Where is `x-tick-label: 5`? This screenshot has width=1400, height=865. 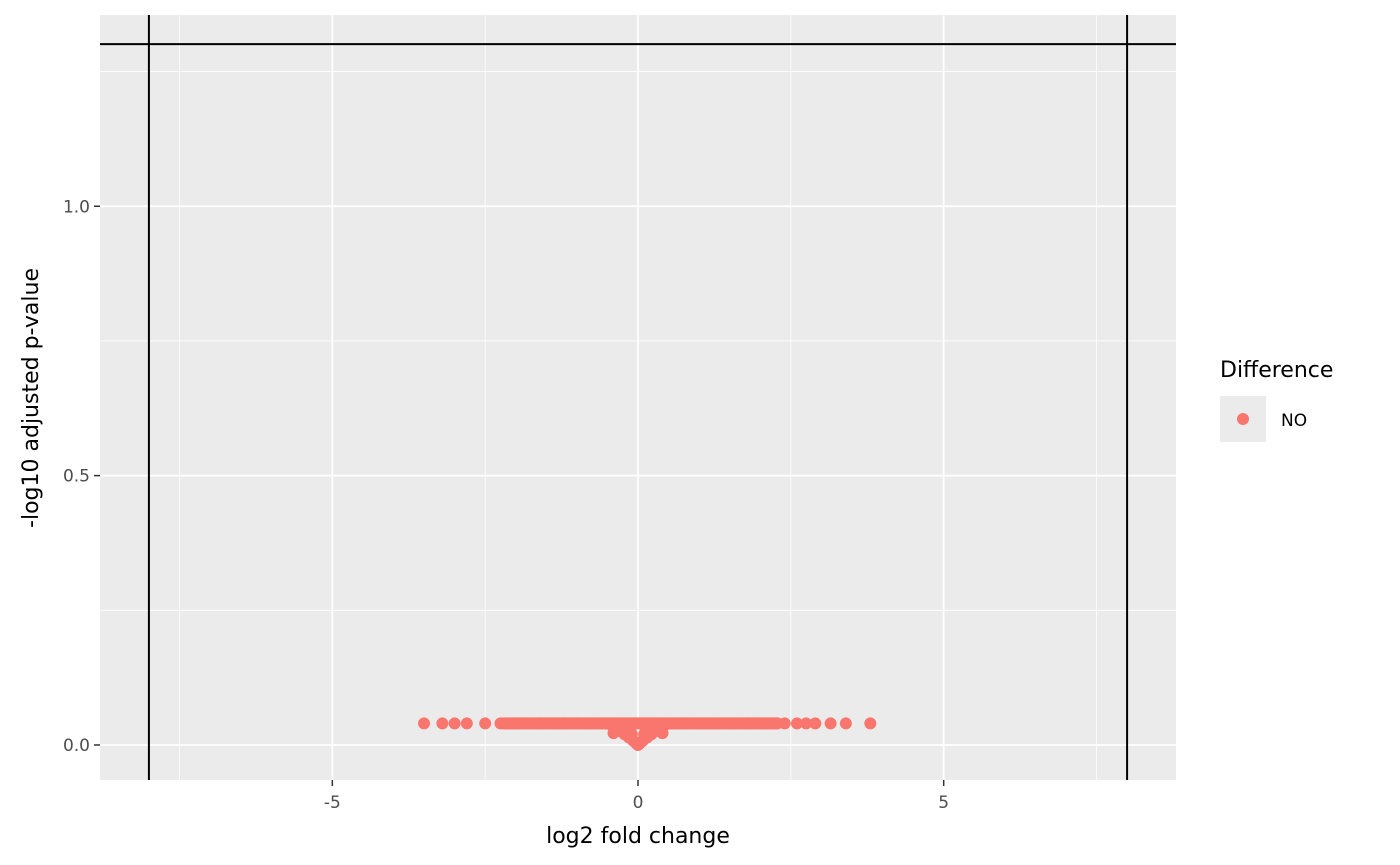
x-tick-label: 5 is located at coordinates (943, 803).